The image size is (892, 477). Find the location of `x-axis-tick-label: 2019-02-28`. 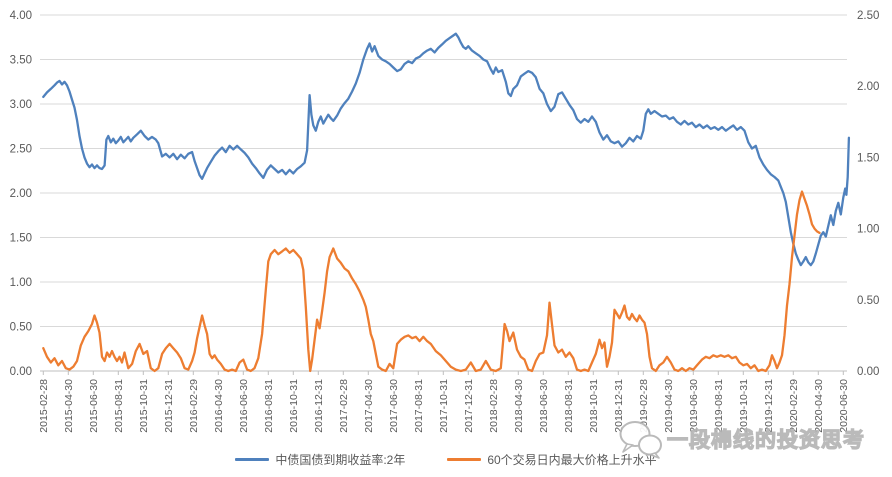

x-axis-tick-label: 2019-02-28 is located at coordinates (644, 406).